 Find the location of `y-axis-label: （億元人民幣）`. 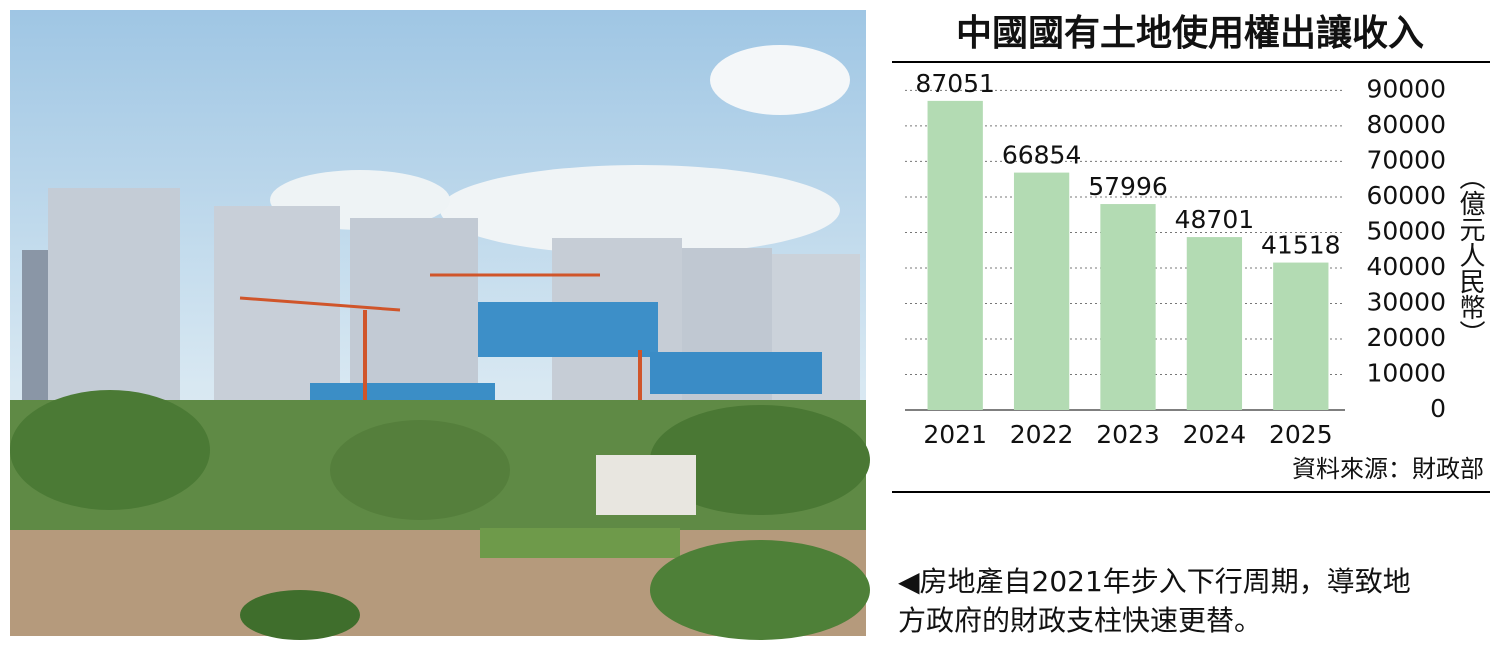

y-axis-label: （億元人民幣） is located at coordinates (1470, 255).